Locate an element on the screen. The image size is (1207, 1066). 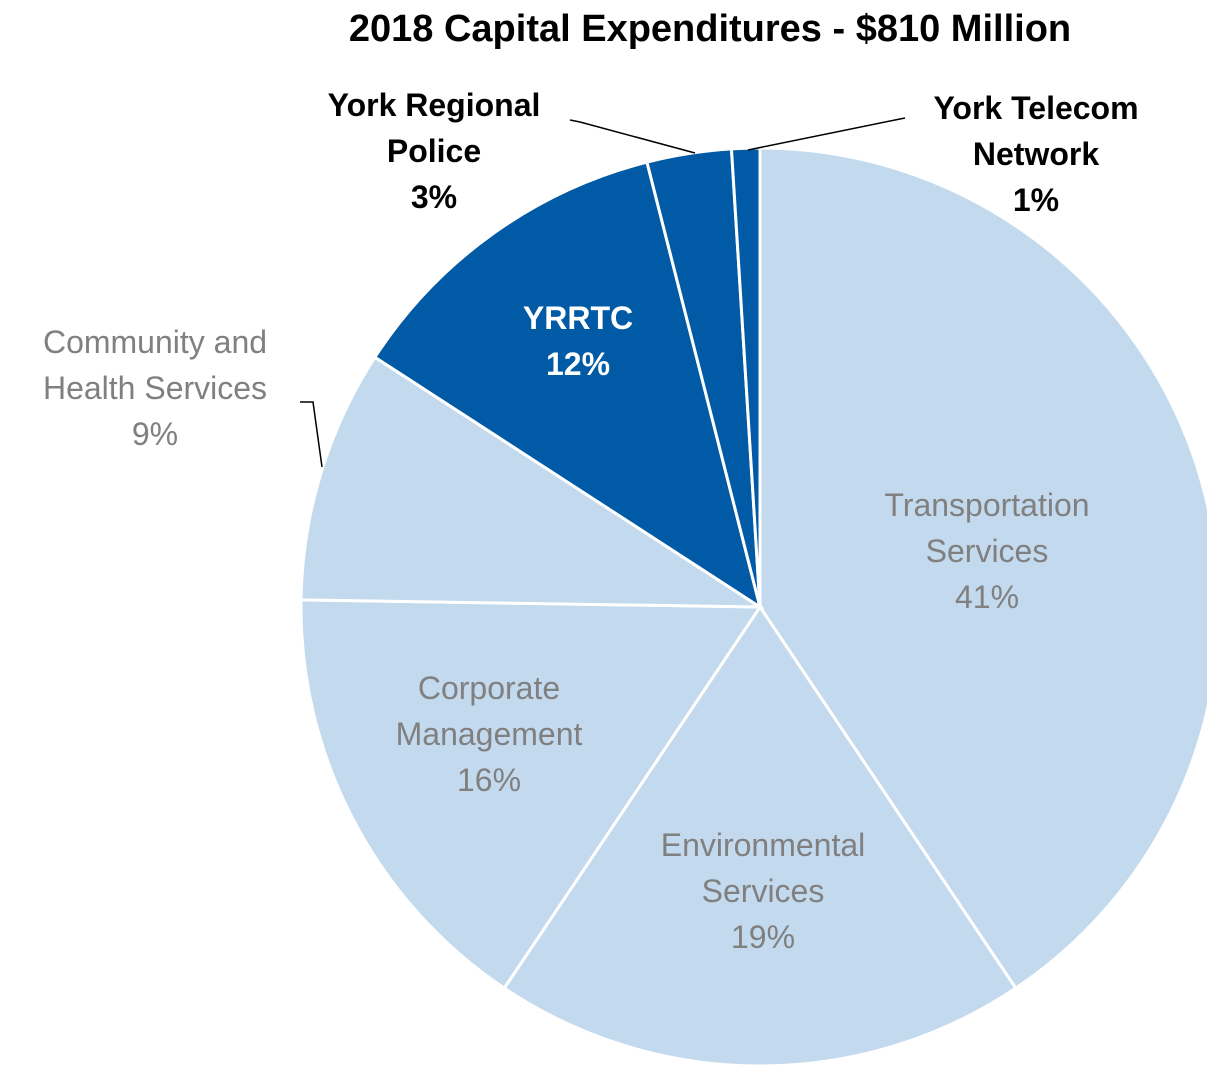
category-label: YRRTC is located at coordinates (578, 318).